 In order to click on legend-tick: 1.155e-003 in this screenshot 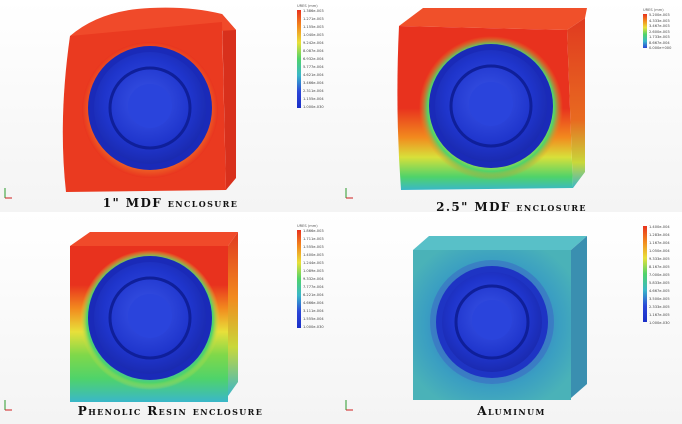, I will do `click(313, 27)`.